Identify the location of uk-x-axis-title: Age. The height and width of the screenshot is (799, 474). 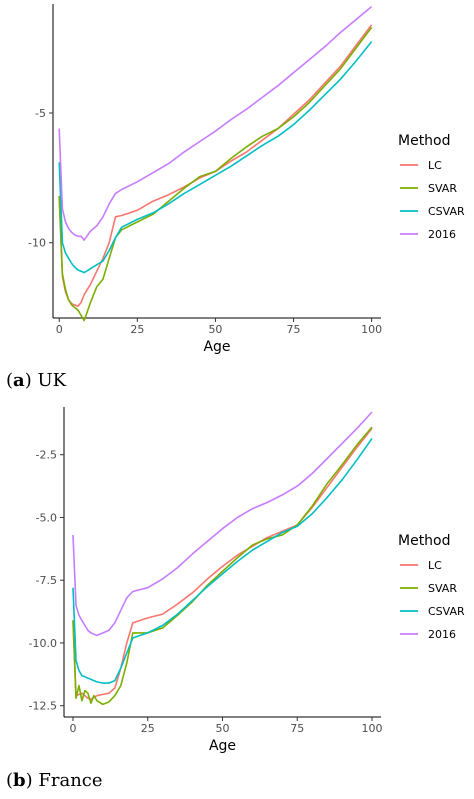
(216, 347).